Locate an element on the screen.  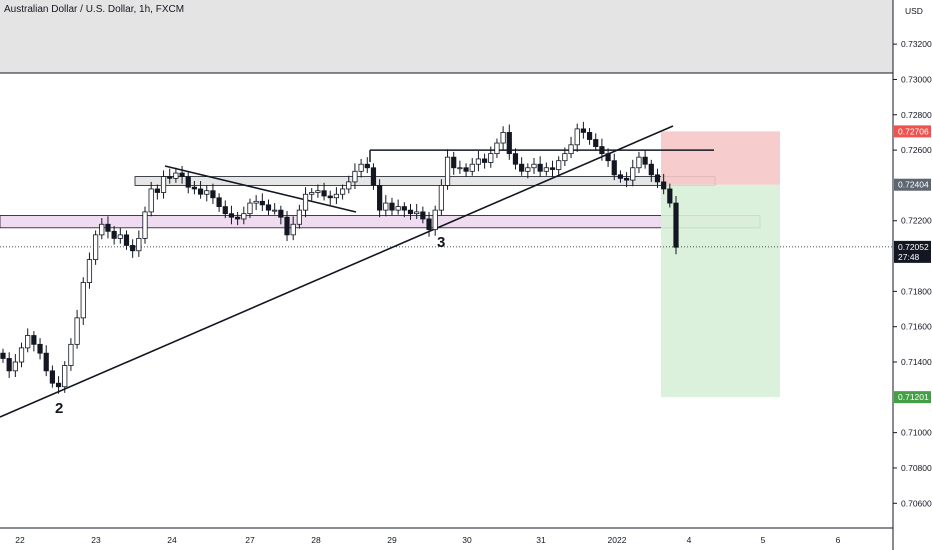
time-tick-label: 28 is located at coordinates (316, 540).